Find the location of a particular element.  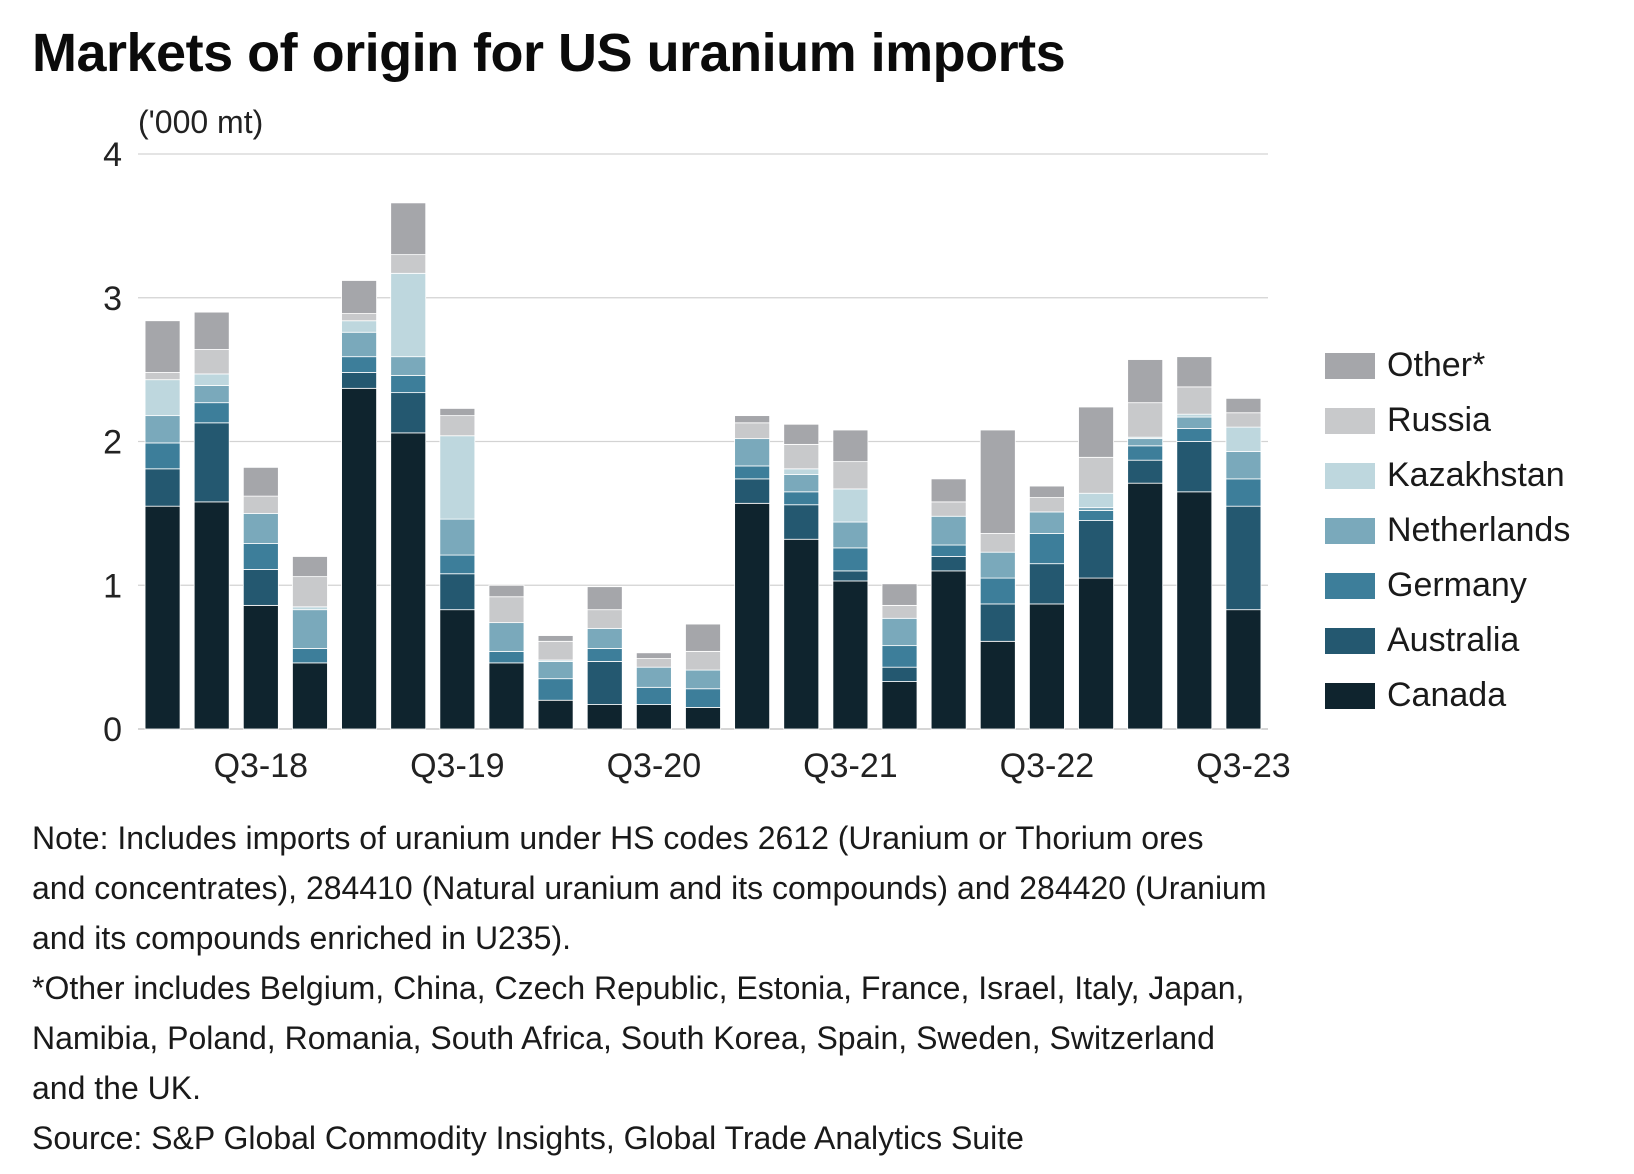

y-tick-label: 4 is located at coordinates (112, 155).